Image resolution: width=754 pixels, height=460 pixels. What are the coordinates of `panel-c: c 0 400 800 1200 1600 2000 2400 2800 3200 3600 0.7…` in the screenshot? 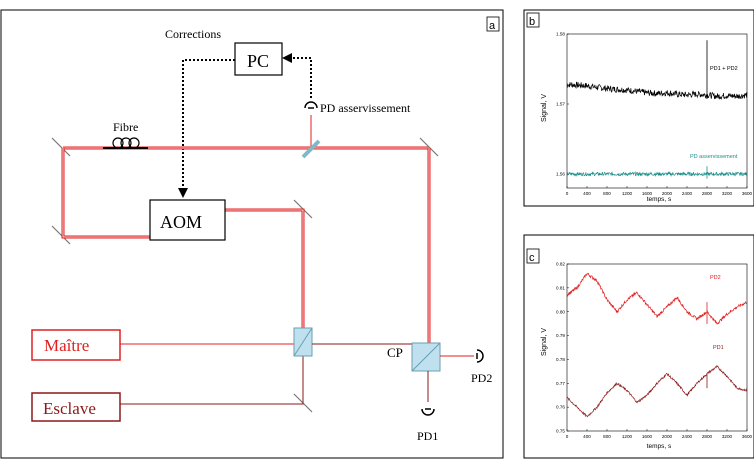 It's located at (638, 346).